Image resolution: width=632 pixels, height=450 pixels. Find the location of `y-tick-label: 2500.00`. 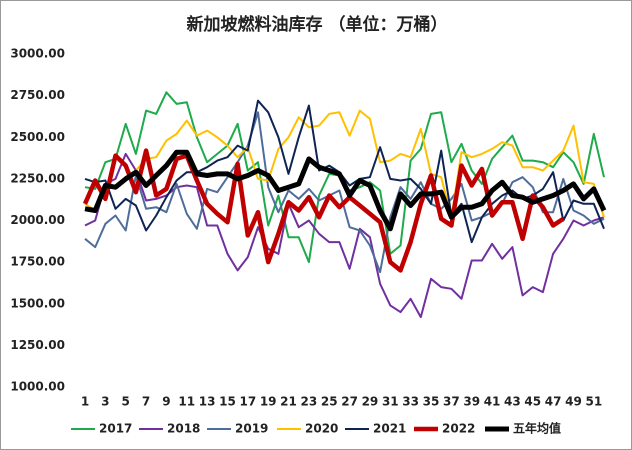

y-tick-label: 2500.00 is located at coordinates (37, 137).